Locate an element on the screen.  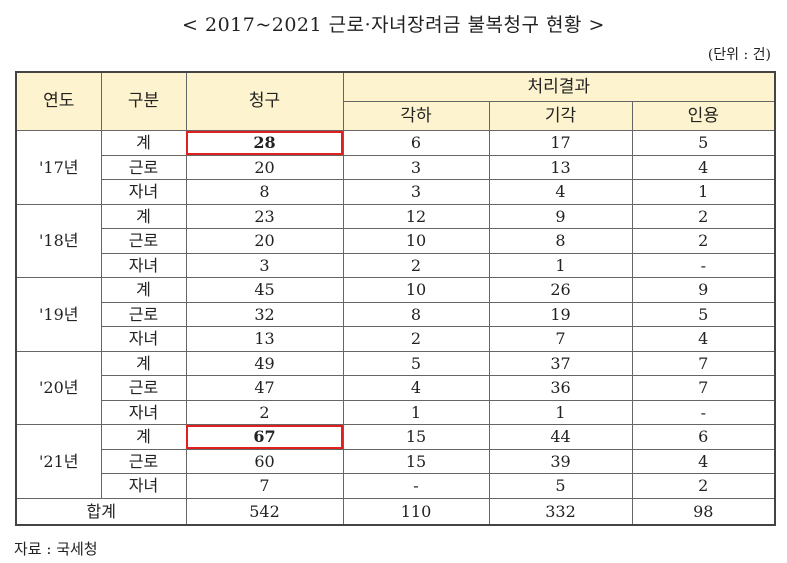
table-row: '17년 계 28 6 17 5 is located at coordinates (395, 167).